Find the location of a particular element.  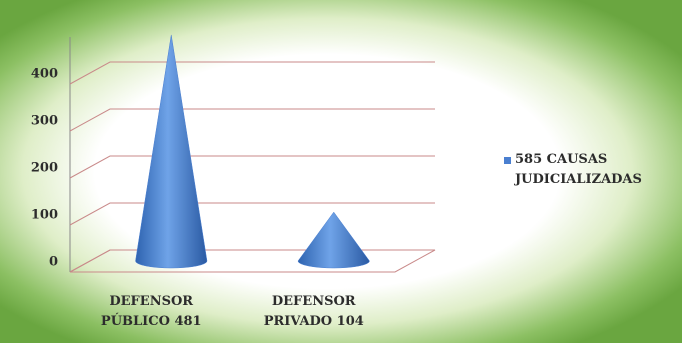

y-tick-label: 200 is located at coordinates (44, 168).